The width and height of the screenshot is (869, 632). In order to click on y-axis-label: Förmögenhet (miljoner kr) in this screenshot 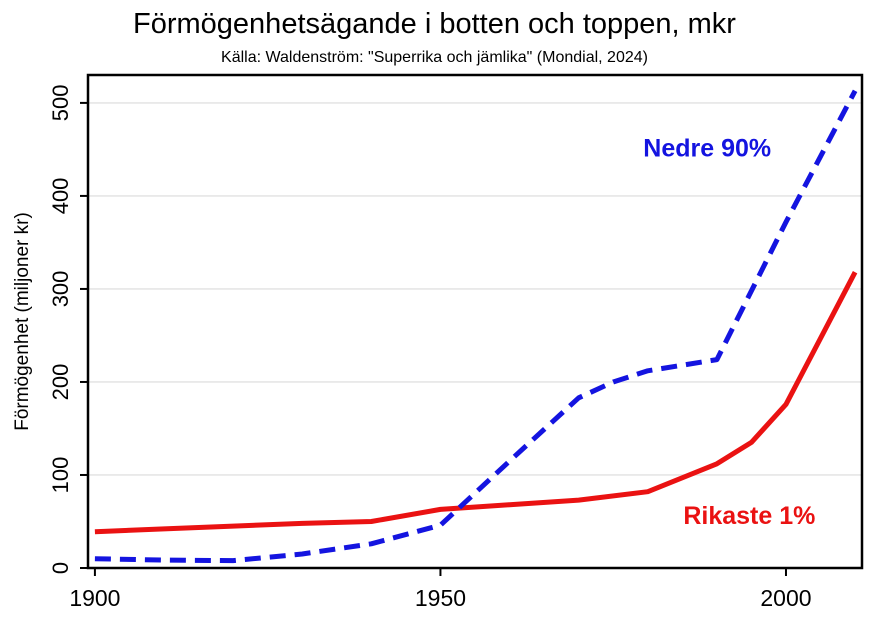, I will do `click(22, 321)`.